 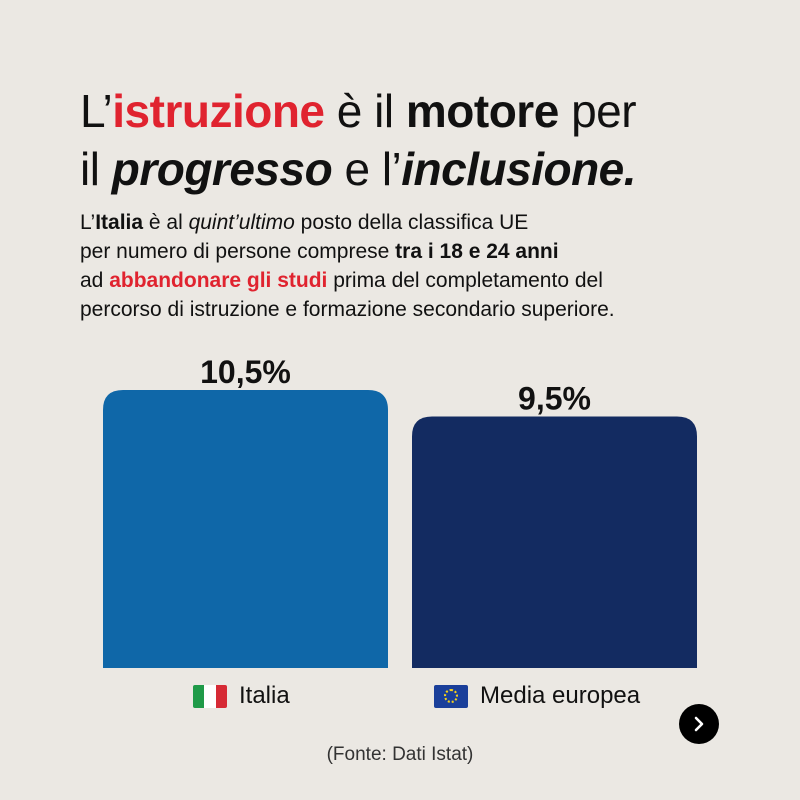 What do you see at coordinates (238, 251) in the screenshot?
I see `subtitle-text: per numero di persone comprese` at bounding box center [238, 251].